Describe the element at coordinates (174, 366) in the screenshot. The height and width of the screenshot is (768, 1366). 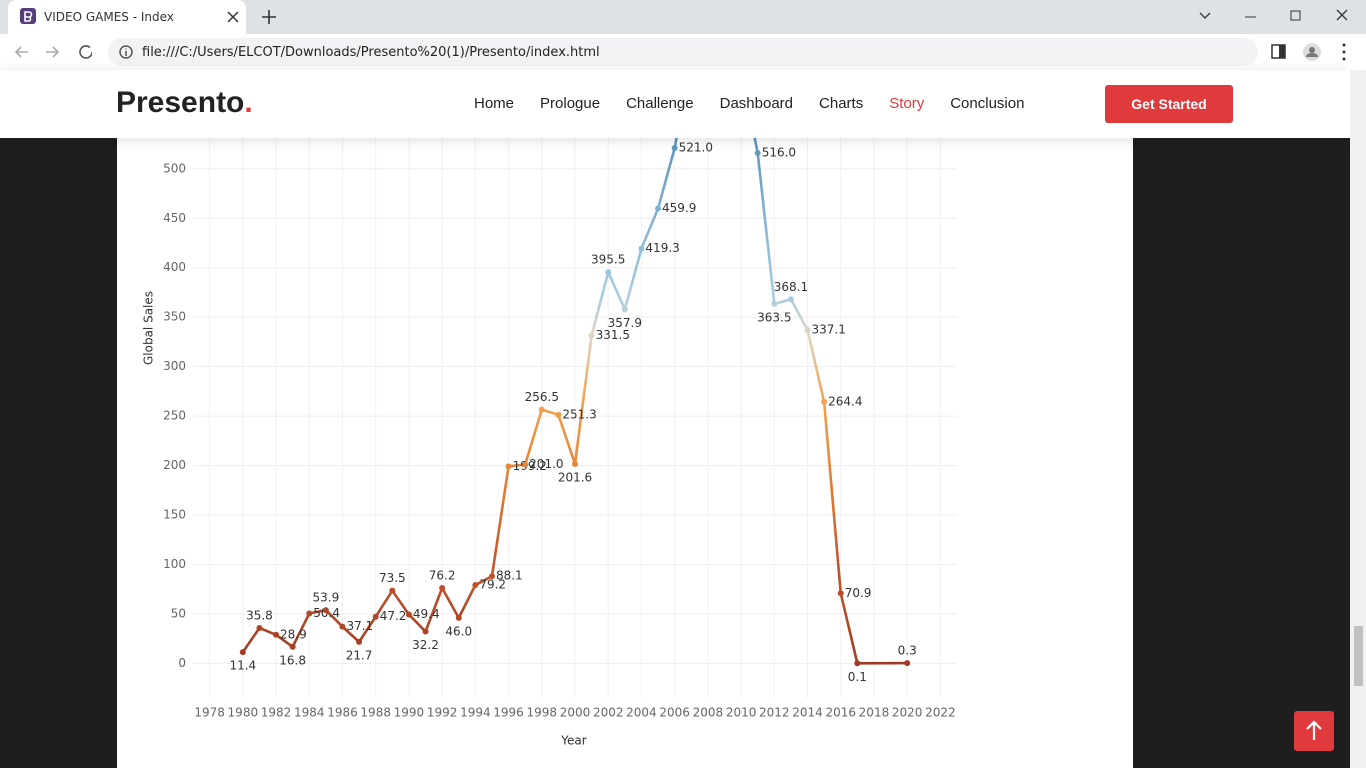
I see `y-tick-label: 300` at that location.